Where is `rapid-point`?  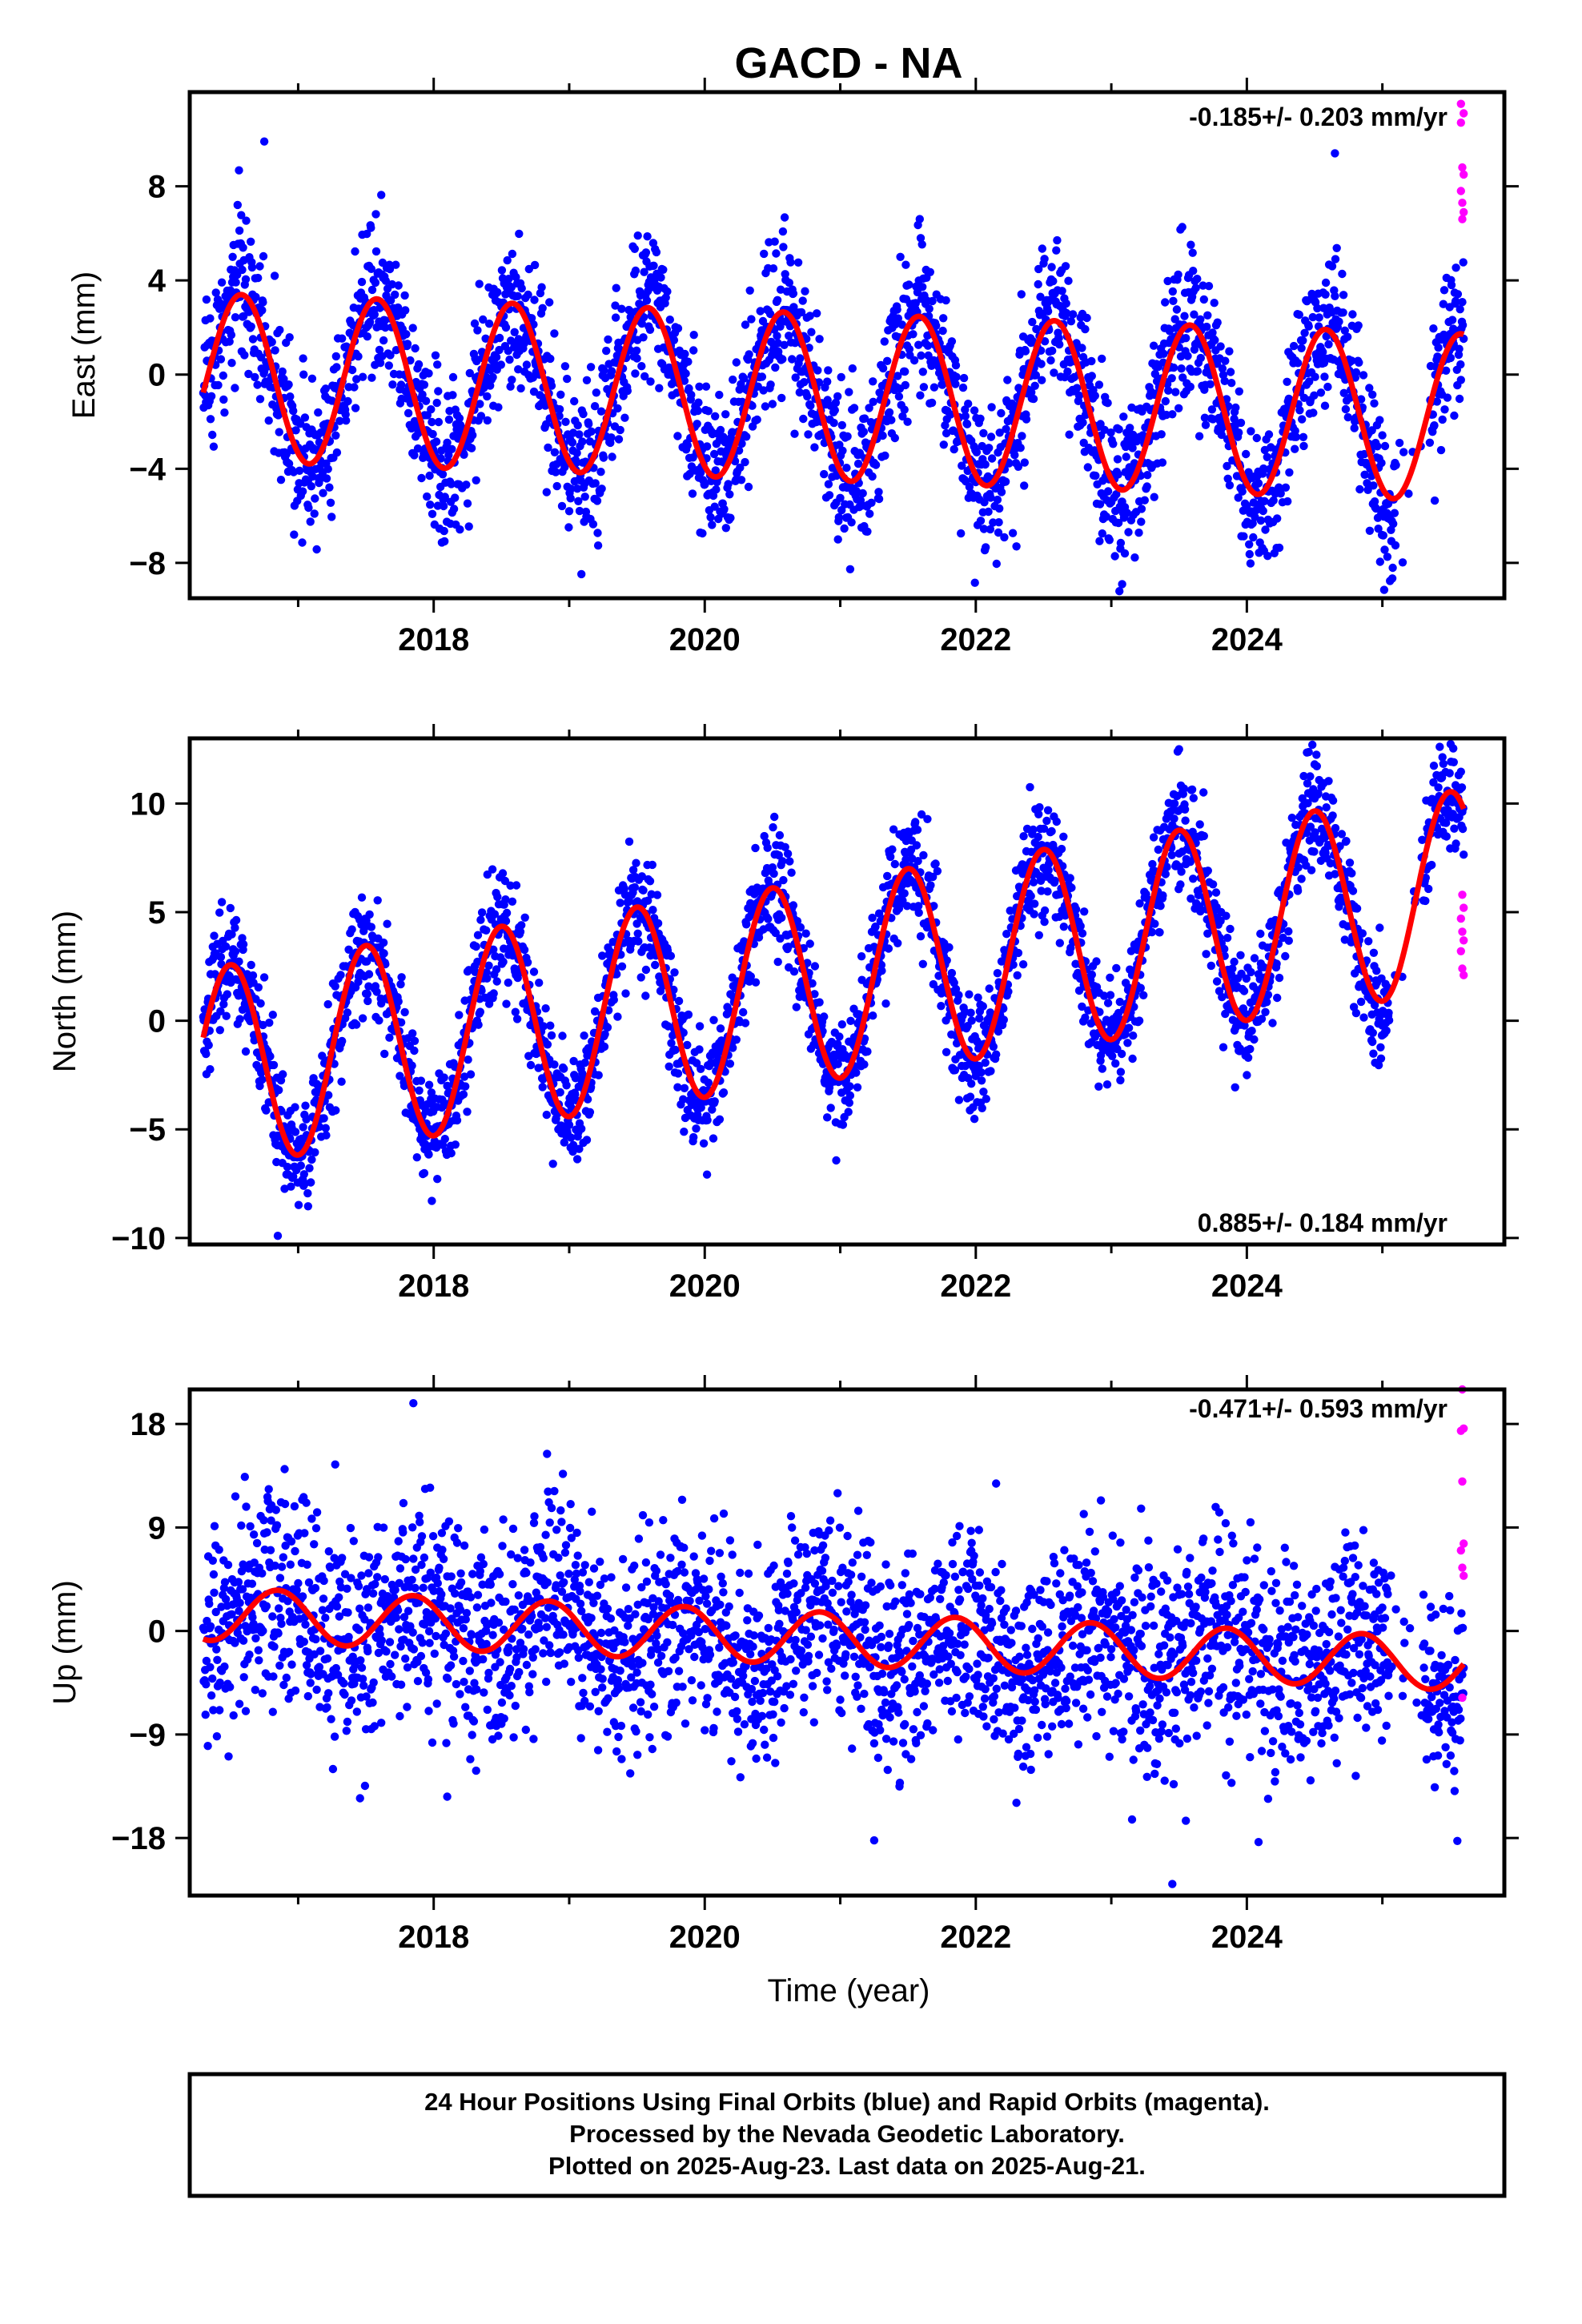
rapid-point is located at coordinates (1463, 203).